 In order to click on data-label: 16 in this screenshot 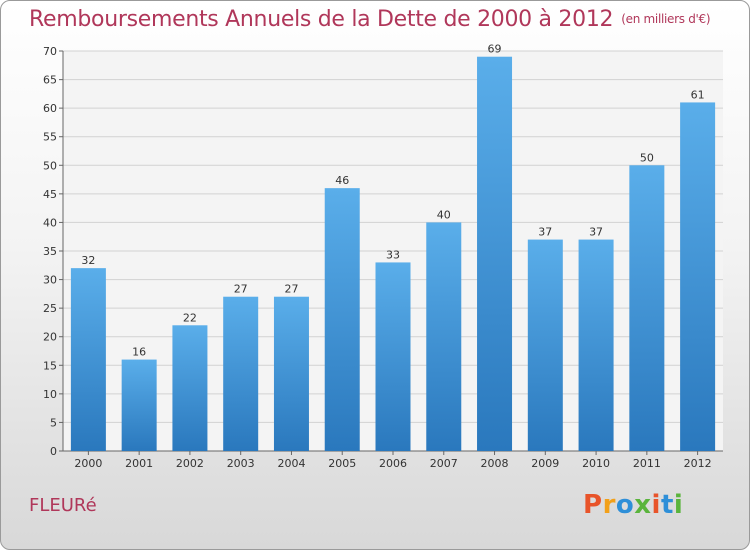, I will do `click(139, 352)`.